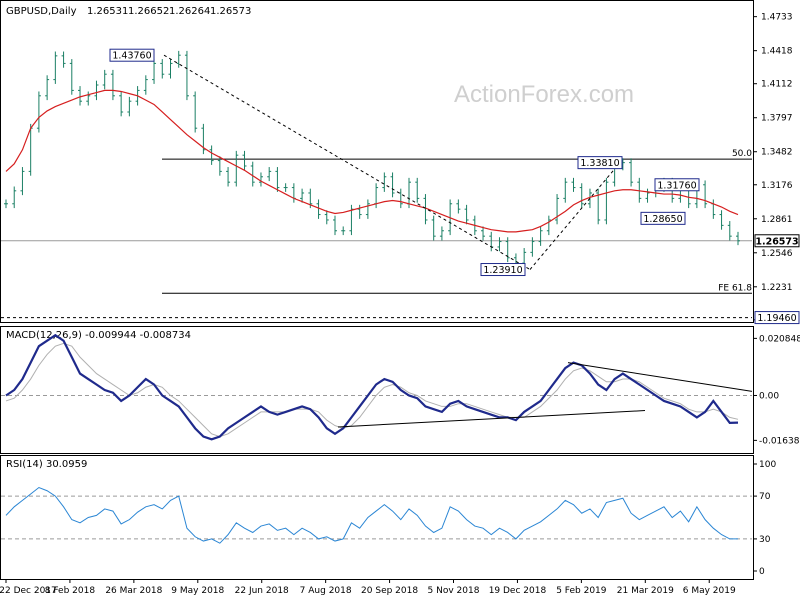 This screenshot has width=800, height=600. Describe the element at coordinates (769, 396) in the screenshot. I see `macd-tick-label: 0.00` at that location.